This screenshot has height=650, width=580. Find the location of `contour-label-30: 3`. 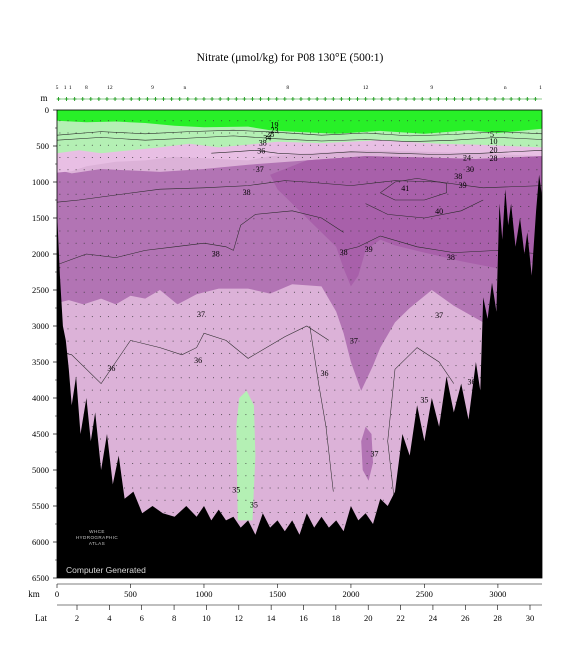

contour-label-30: 3 is located at coordinates (63, 373).